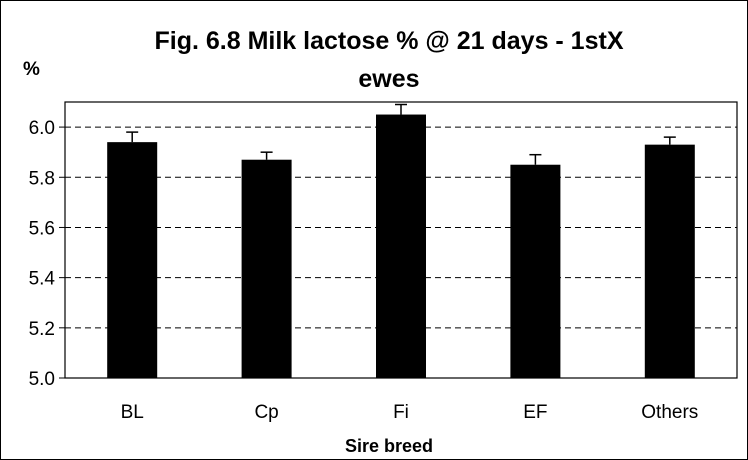  Describe the element at coordinates (132, 412) in the screenshot. I see `x-tick-label: BL` at that location.